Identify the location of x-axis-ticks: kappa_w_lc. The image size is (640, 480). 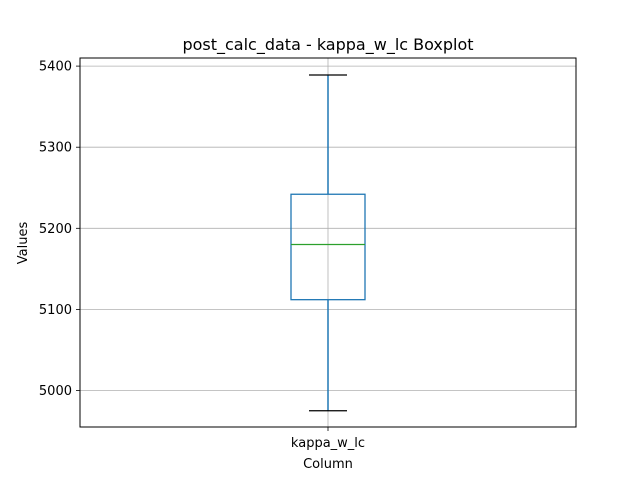
(328, 439).